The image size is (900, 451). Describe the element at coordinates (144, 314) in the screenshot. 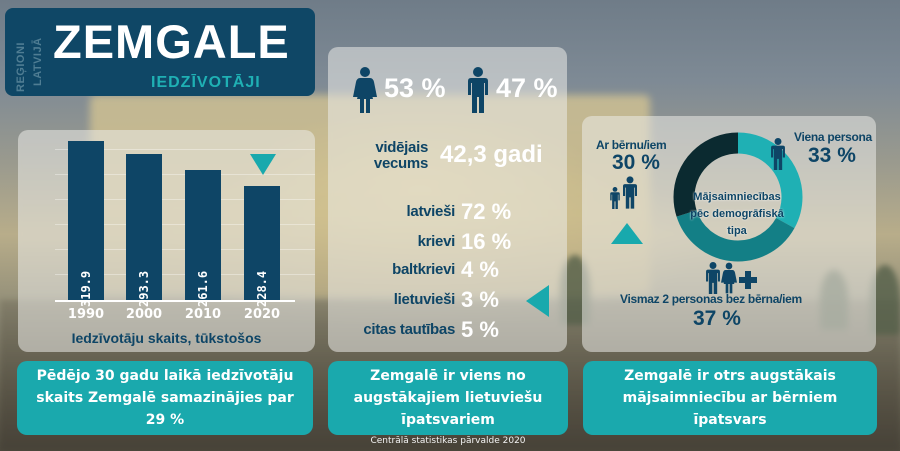

I see `x-tick-label: 2000` at that location.